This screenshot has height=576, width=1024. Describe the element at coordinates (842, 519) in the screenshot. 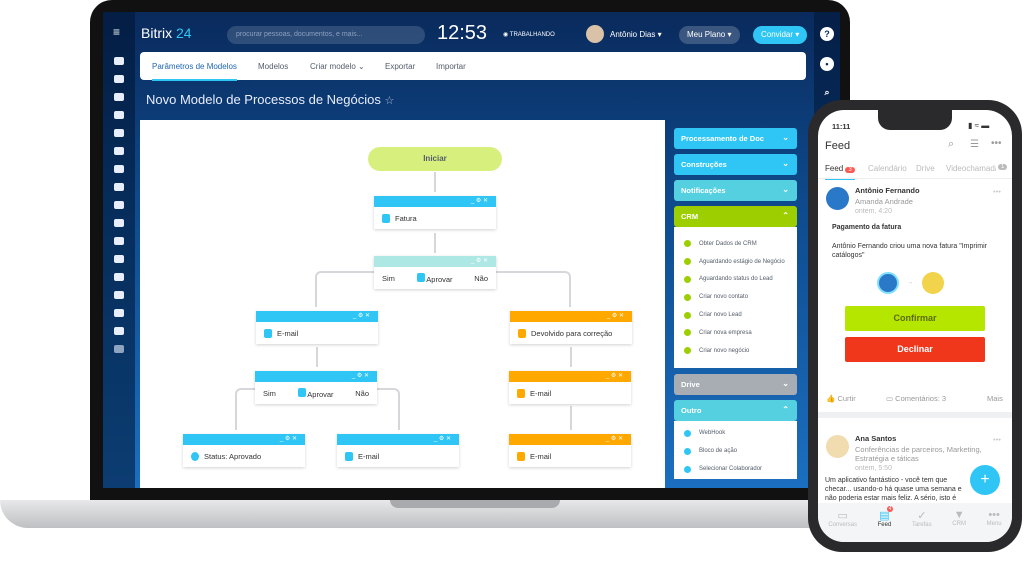

I see `nav-chats: ▭ Conversas` at that location.